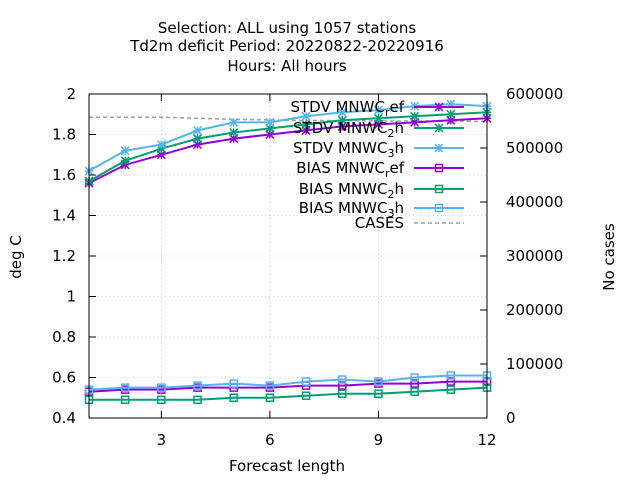 The image size is (640, 480). Describe the element at coordinates (162, 440) in the screenshot. I see `x-tick-label: 3` at that location.